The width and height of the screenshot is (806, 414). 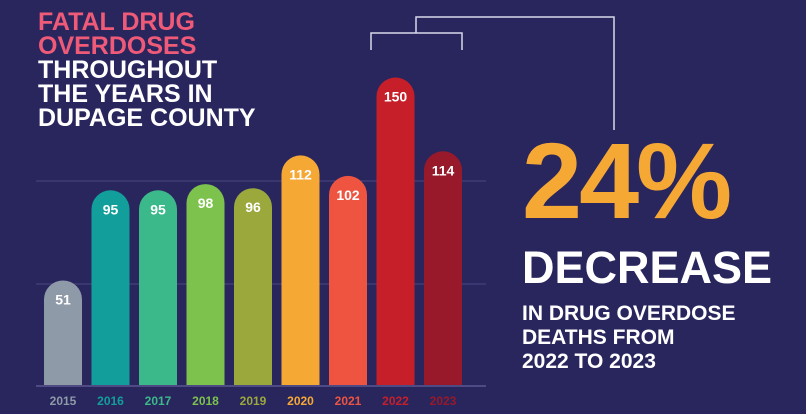 I want to click on headline: 24%, so click(x=626, y=180).